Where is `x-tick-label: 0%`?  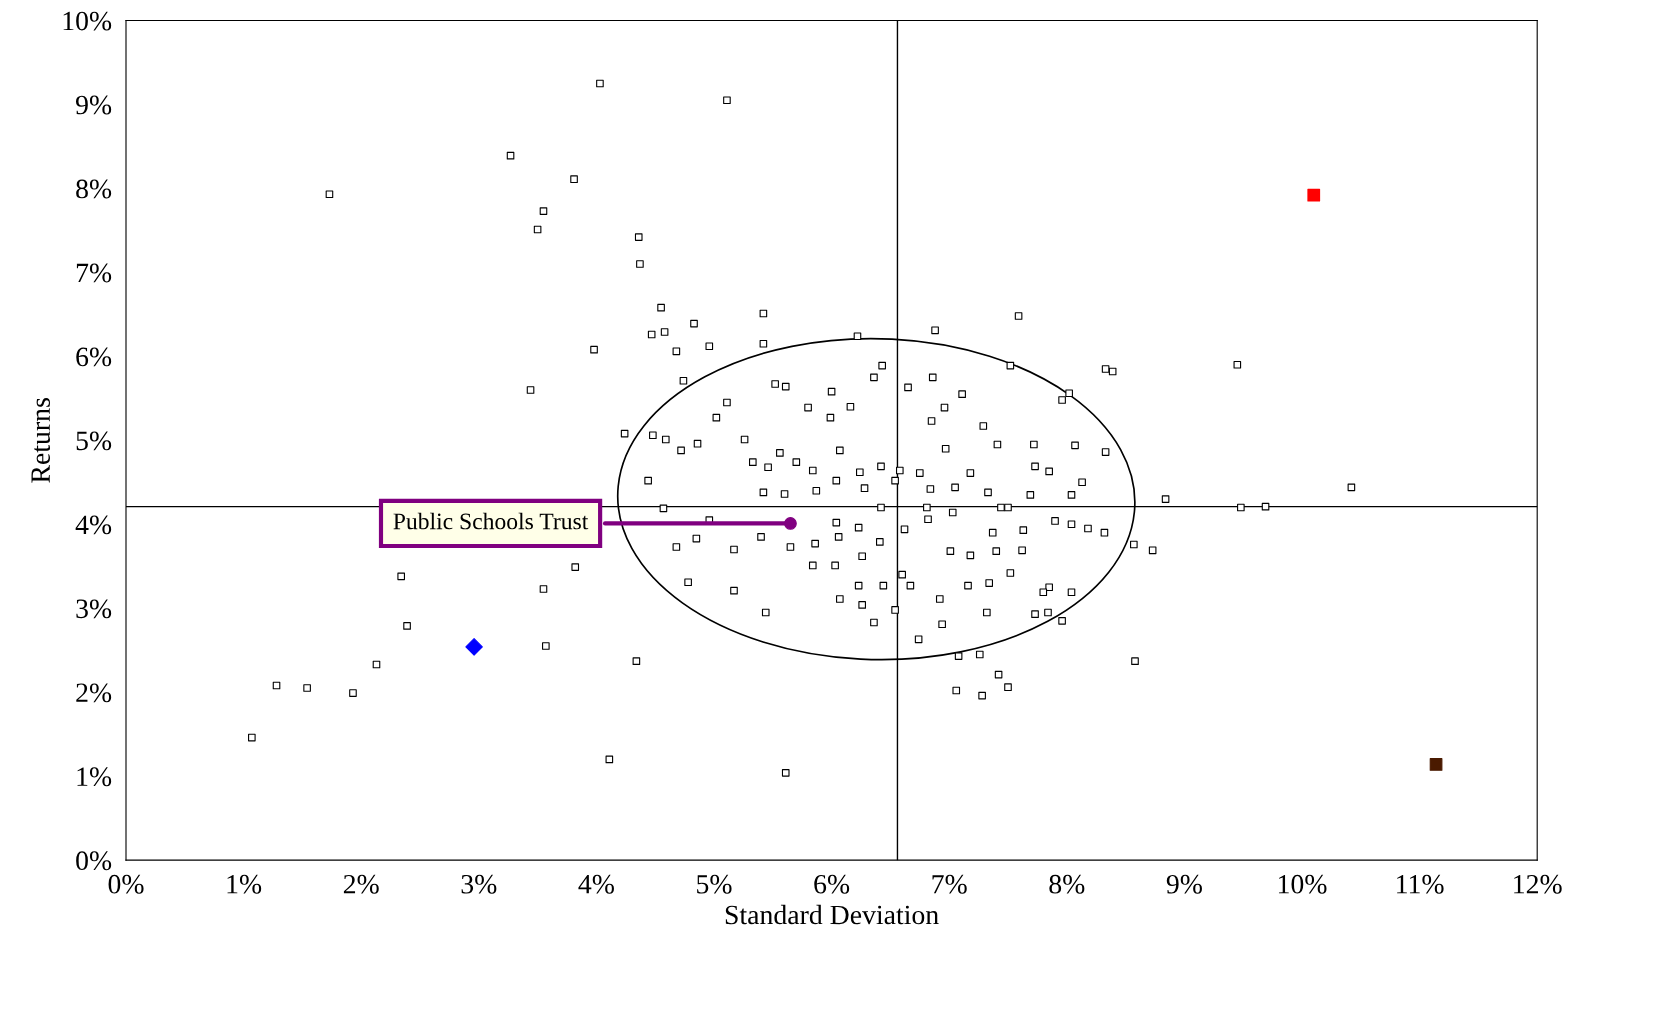
x-tick-label: 0% is located at coordinates (126, 884).